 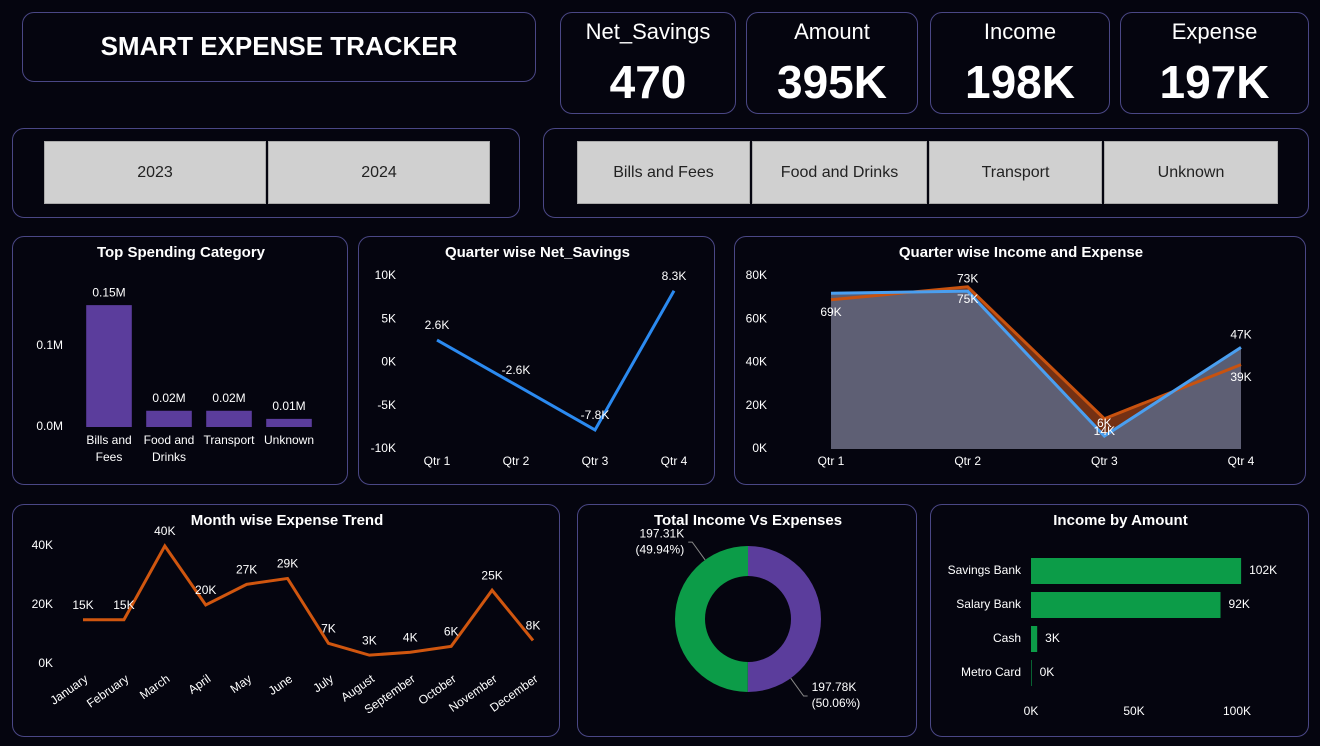 What do you see at coordinates (1020, 31) in the screenshot?
I see `kpi-label: Income` at bounding box center [1020, 31].